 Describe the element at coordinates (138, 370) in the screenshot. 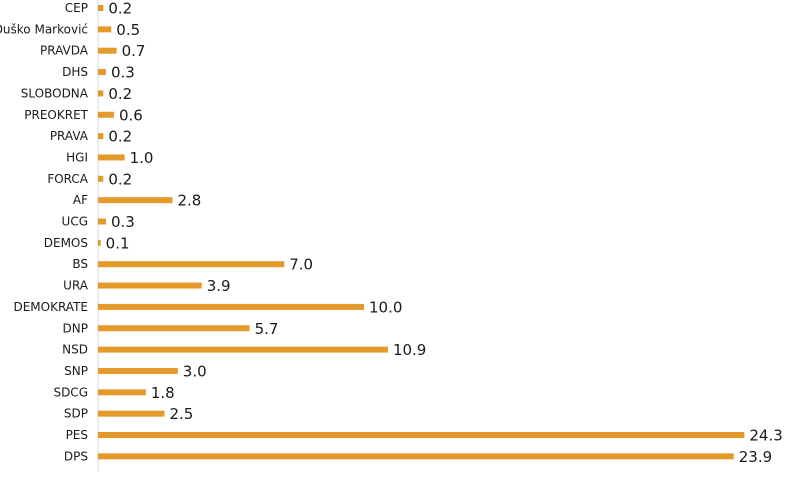

I see `bar-snp` at that location.